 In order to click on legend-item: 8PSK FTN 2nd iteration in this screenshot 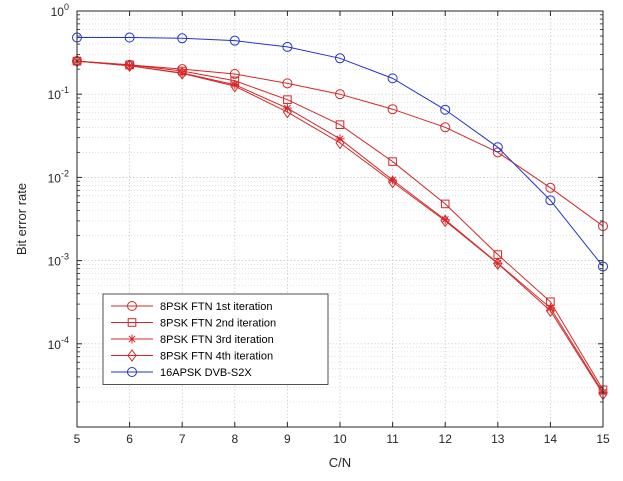, I will do `click(193, 324)`.